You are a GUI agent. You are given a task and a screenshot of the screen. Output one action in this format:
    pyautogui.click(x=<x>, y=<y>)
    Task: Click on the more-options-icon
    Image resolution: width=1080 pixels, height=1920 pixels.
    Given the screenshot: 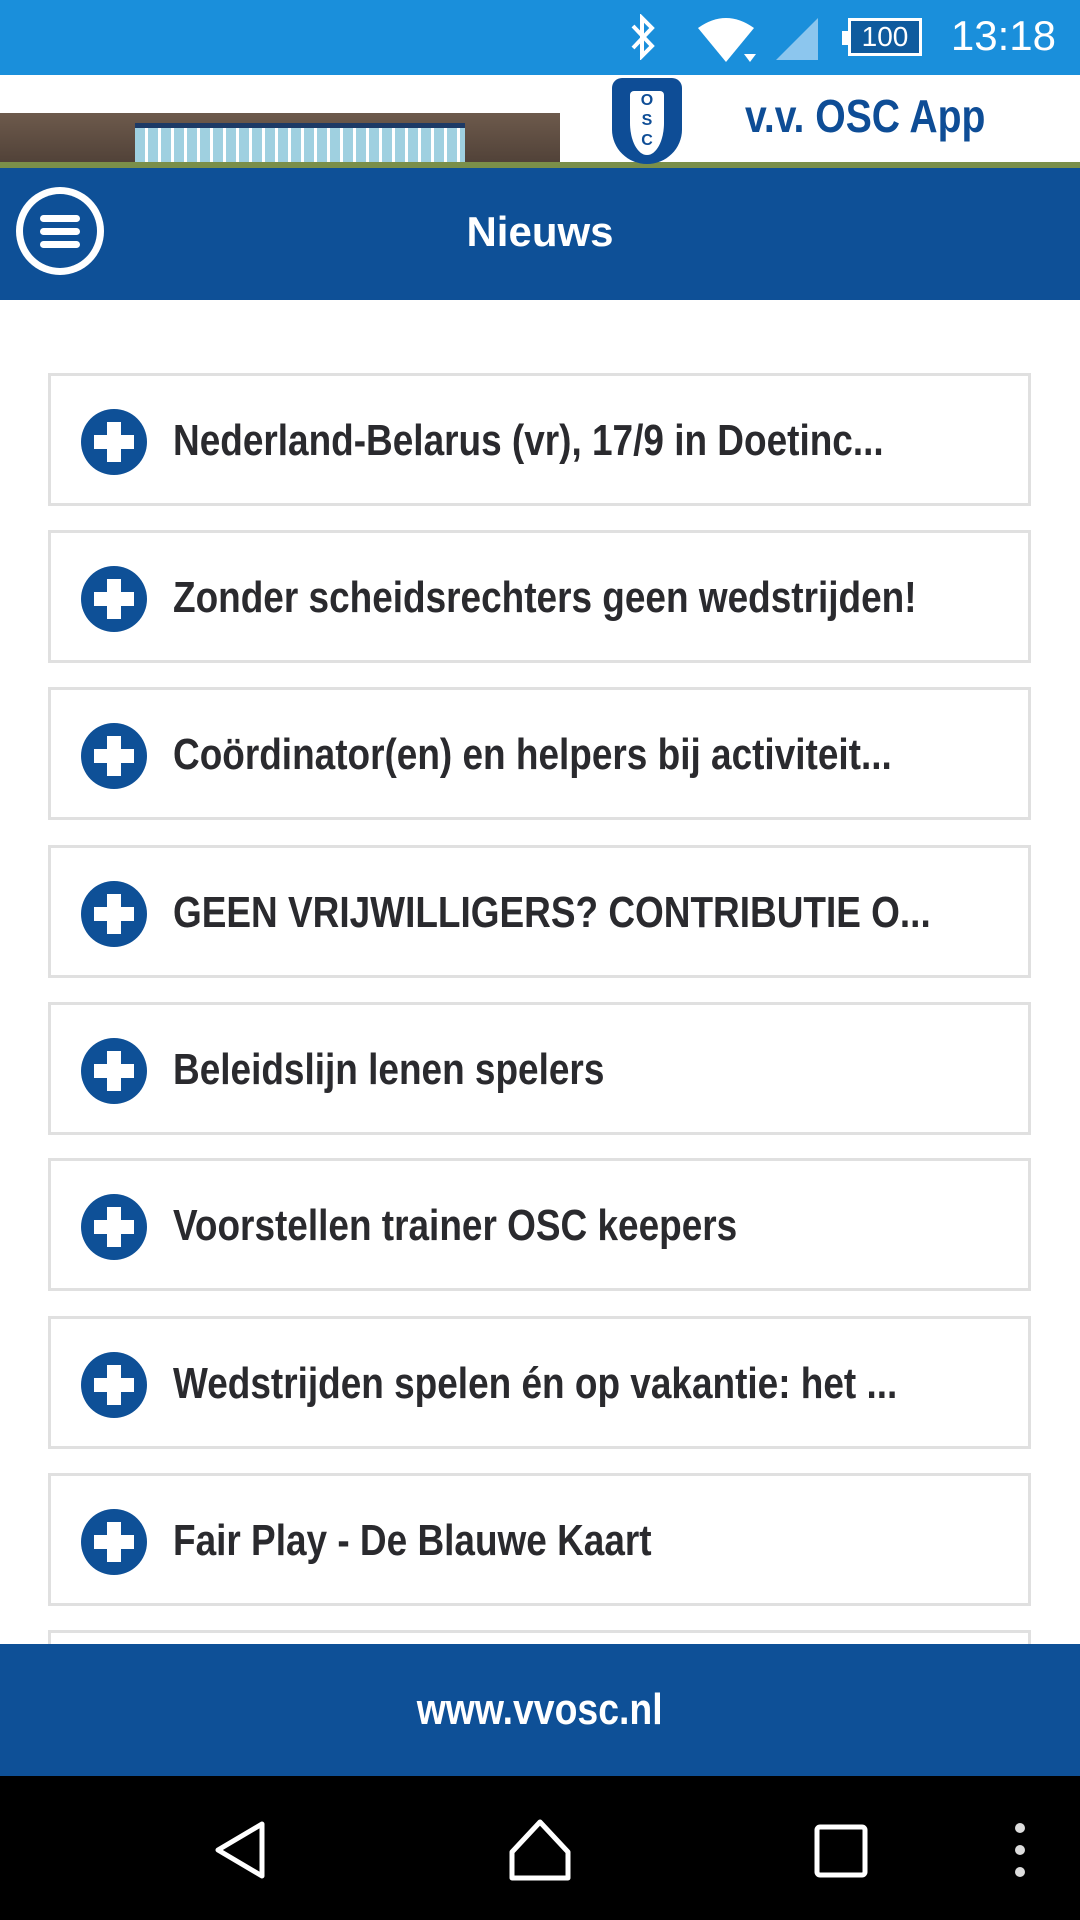 What is the action you would take?
    pyautogui.click(x=1020, y=1850)
    